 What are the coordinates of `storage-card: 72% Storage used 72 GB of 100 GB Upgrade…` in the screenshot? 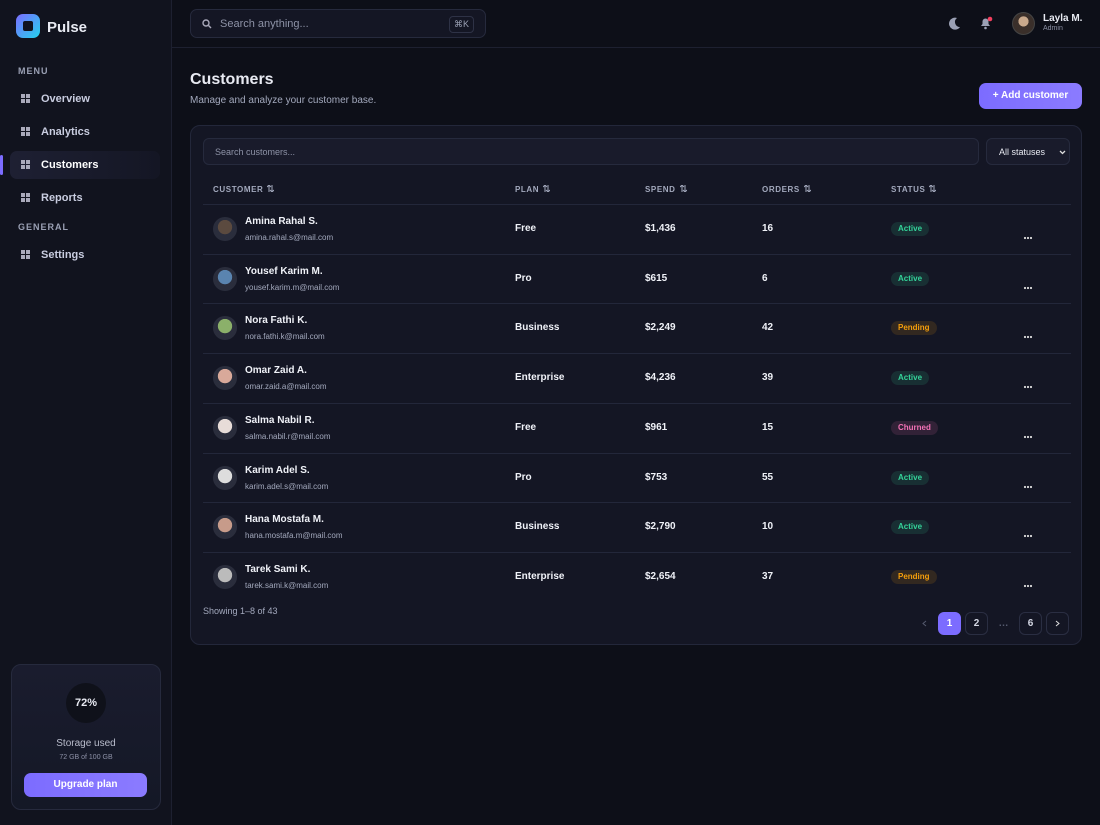 It's located at (86, 737).